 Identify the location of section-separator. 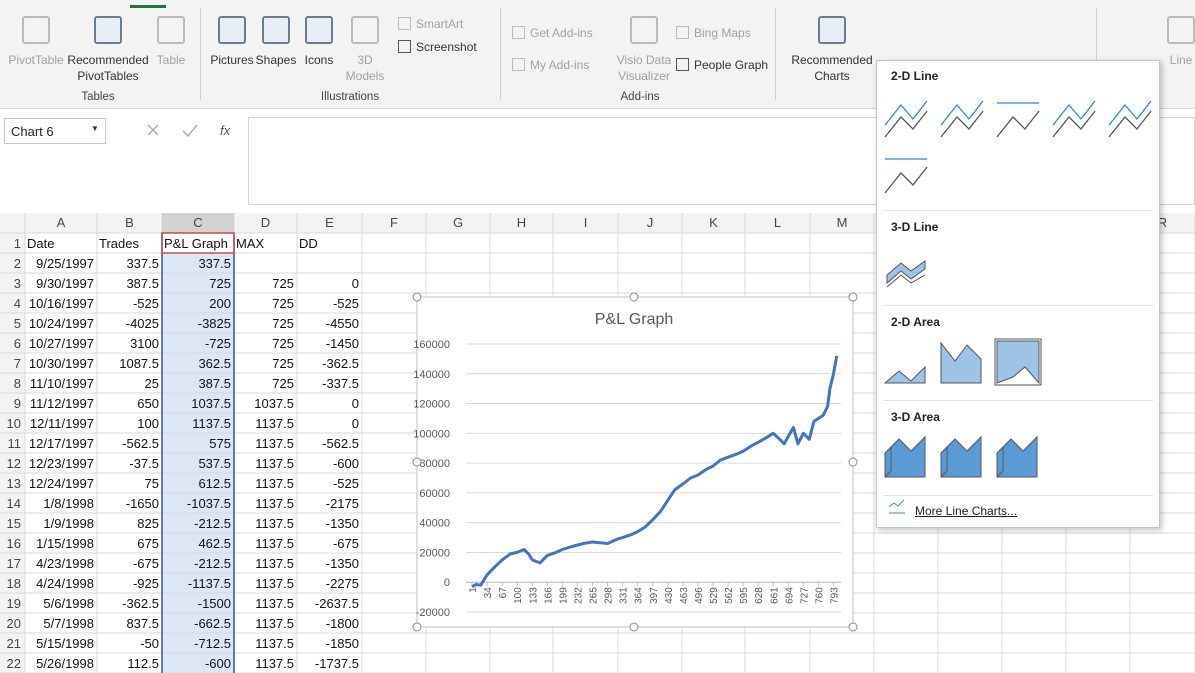
(1018, 210).